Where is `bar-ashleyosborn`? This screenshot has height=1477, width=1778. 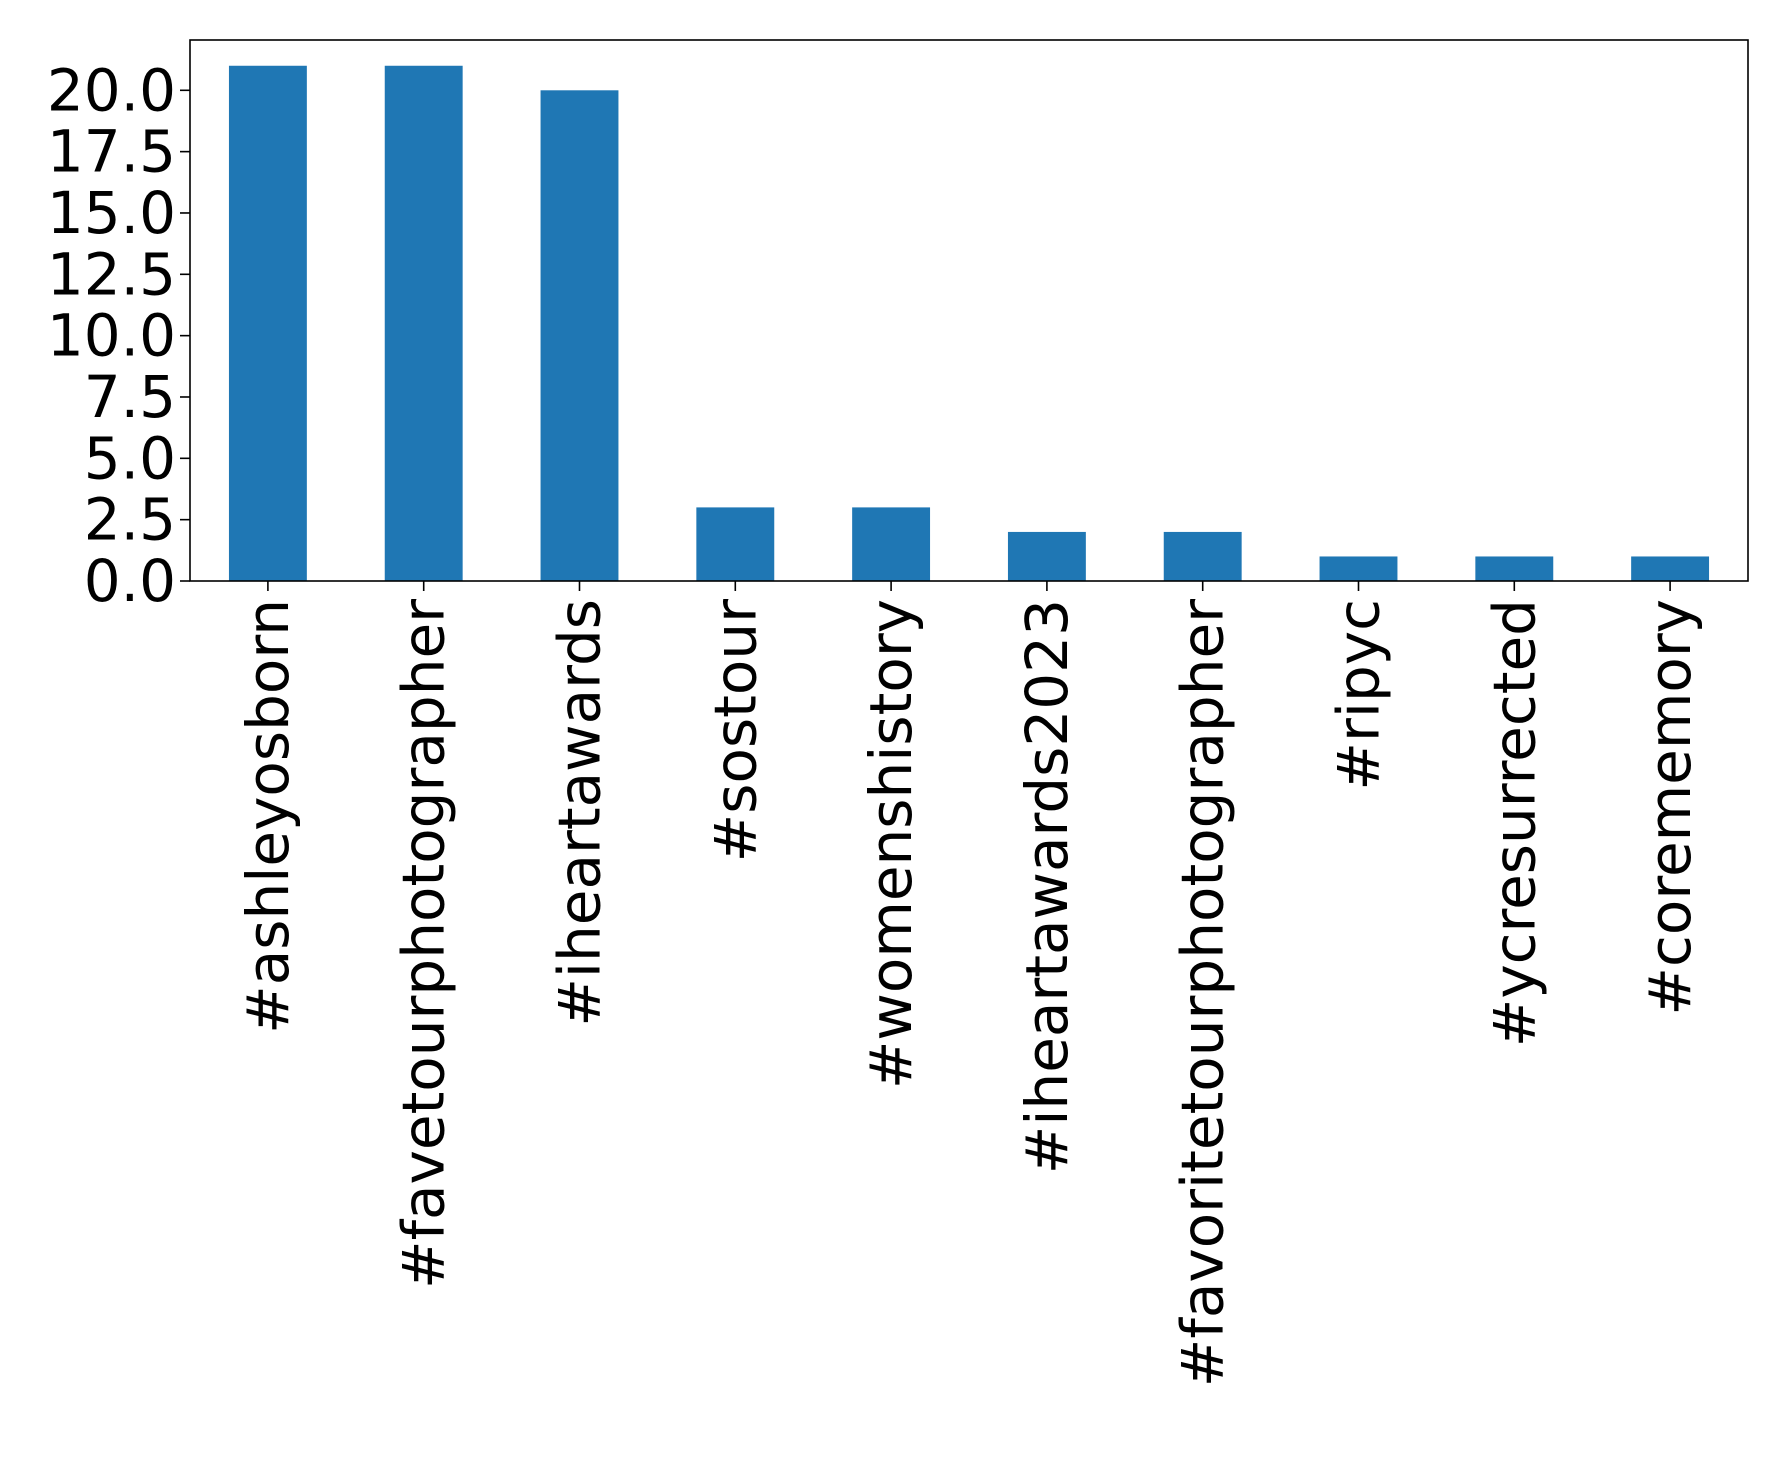
bar-ashleyosborn is located at coordinates (267, 323).